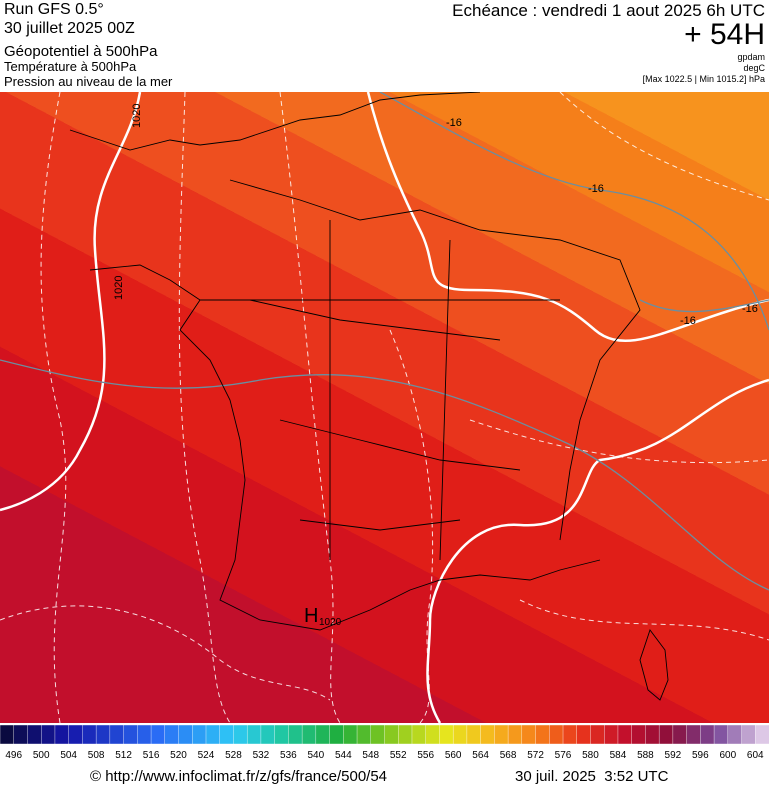 This screenshot has width=769, height=786. I want to click on scale-label: 580, so click(590, 755).